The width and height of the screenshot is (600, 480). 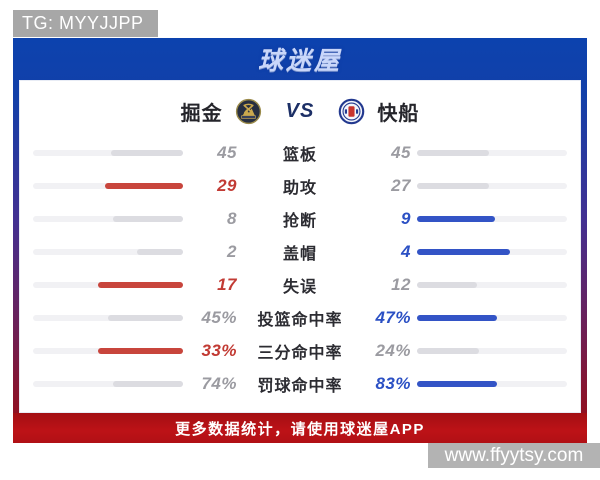 I want to click on away-team-name: 快船, so click(x=398, y=113).